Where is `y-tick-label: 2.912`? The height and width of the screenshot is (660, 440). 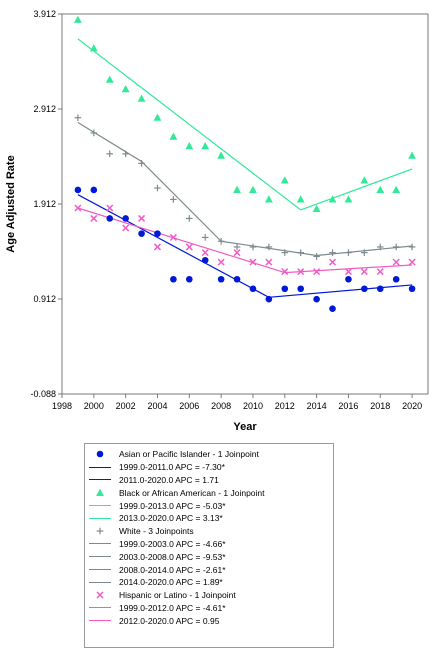 y-tick-label: 2.912 is located at coordinates (44, 109).